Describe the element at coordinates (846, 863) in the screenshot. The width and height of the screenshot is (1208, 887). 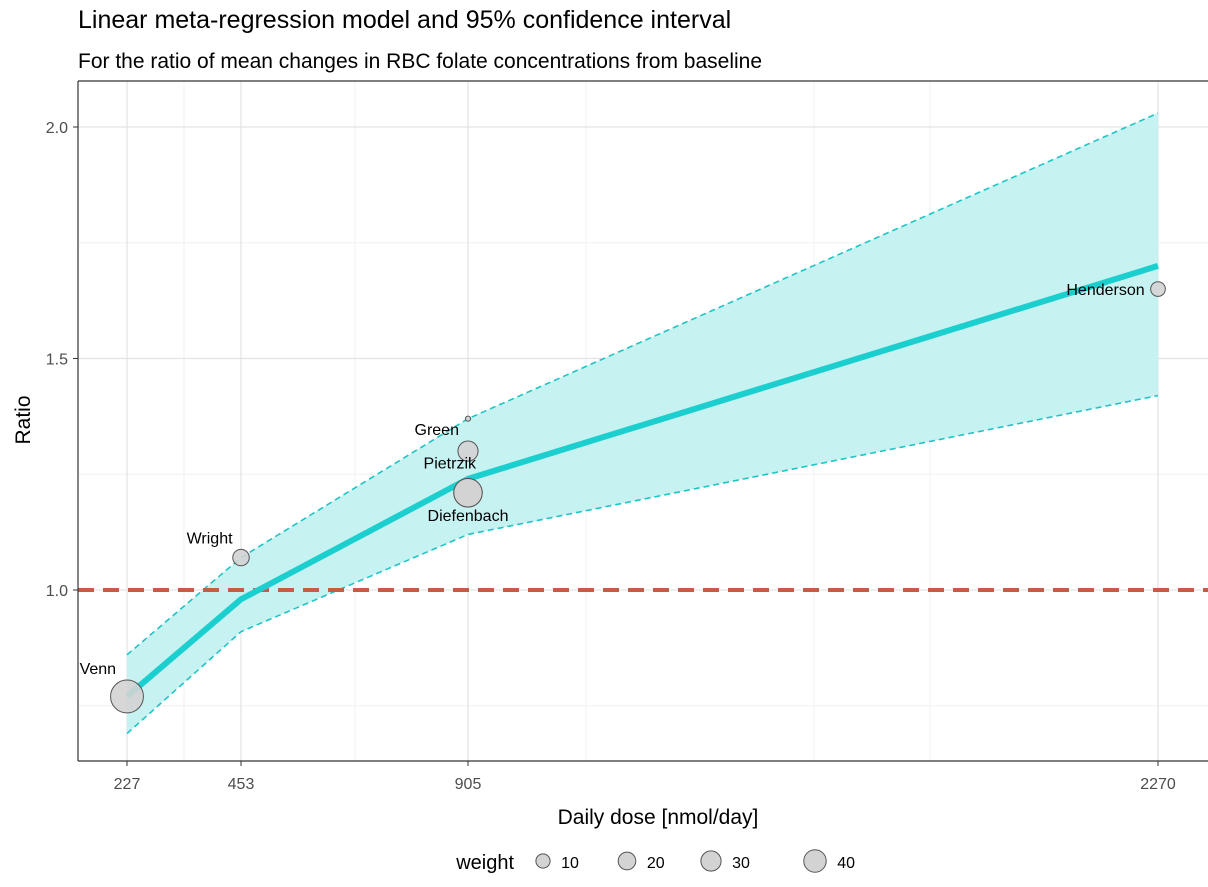
I see `legend-label-3: 40` at that location.